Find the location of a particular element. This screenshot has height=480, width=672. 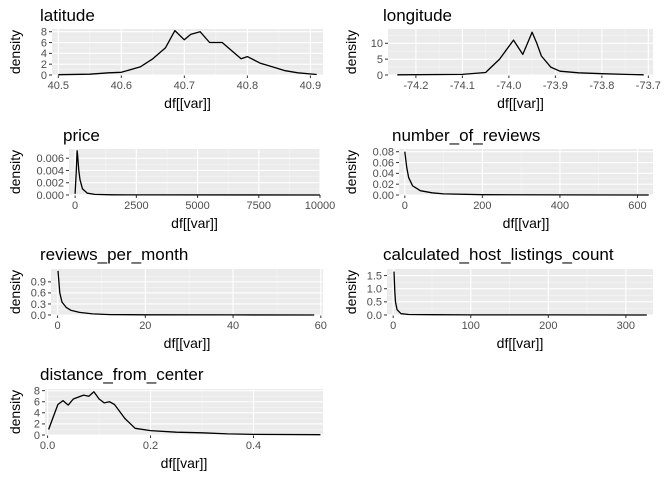

panel-title: reviews_per_month is located at coordinates (114, 254).